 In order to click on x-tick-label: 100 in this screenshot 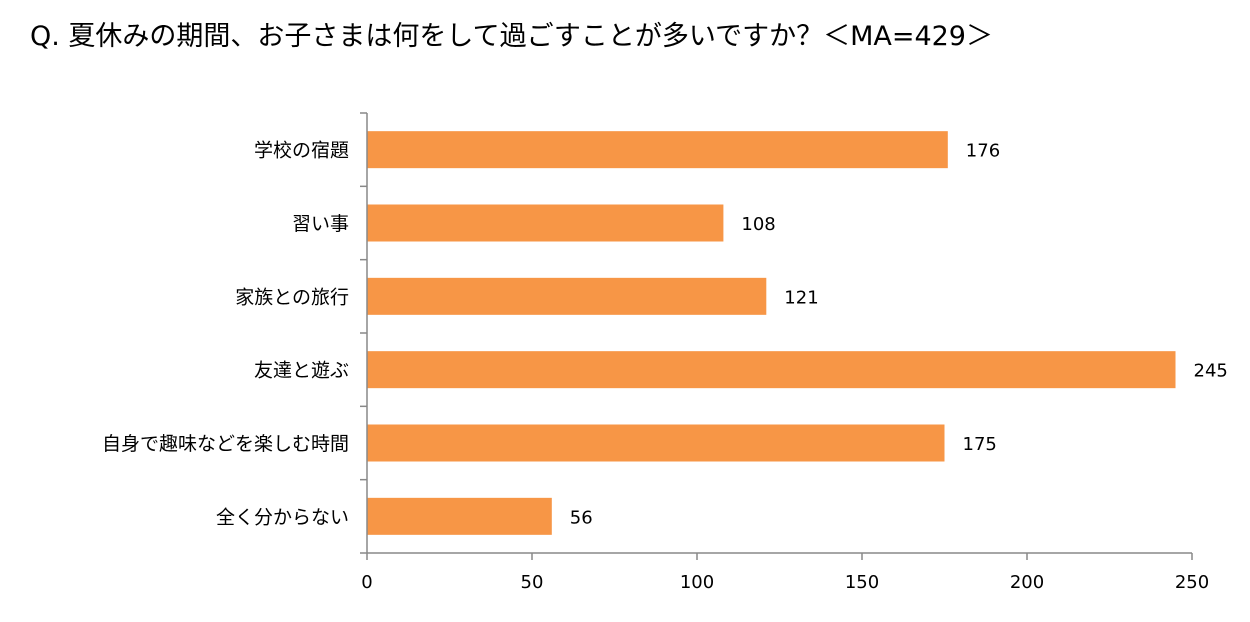, I will do `click(697, 582)`.